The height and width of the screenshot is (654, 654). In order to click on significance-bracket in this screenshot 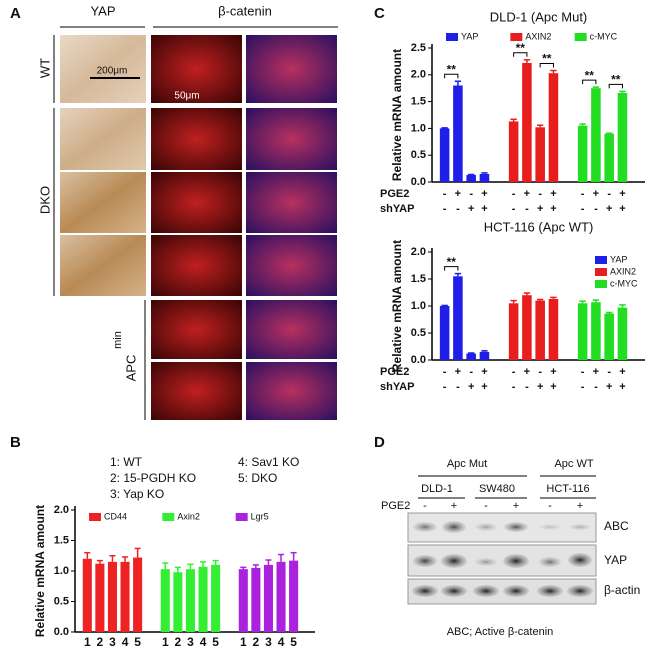, I will do `click(451, 76)`.